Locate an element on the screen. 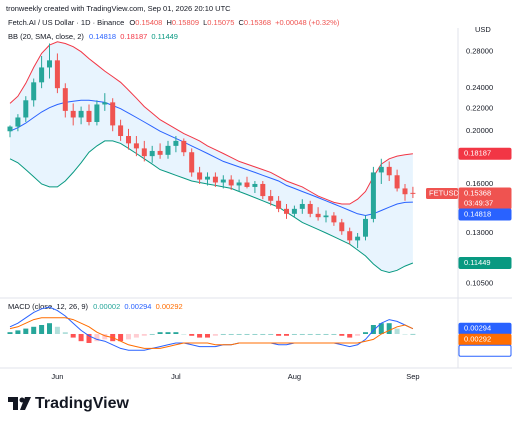  macd-macd-line is located at coordinates (211, 328).